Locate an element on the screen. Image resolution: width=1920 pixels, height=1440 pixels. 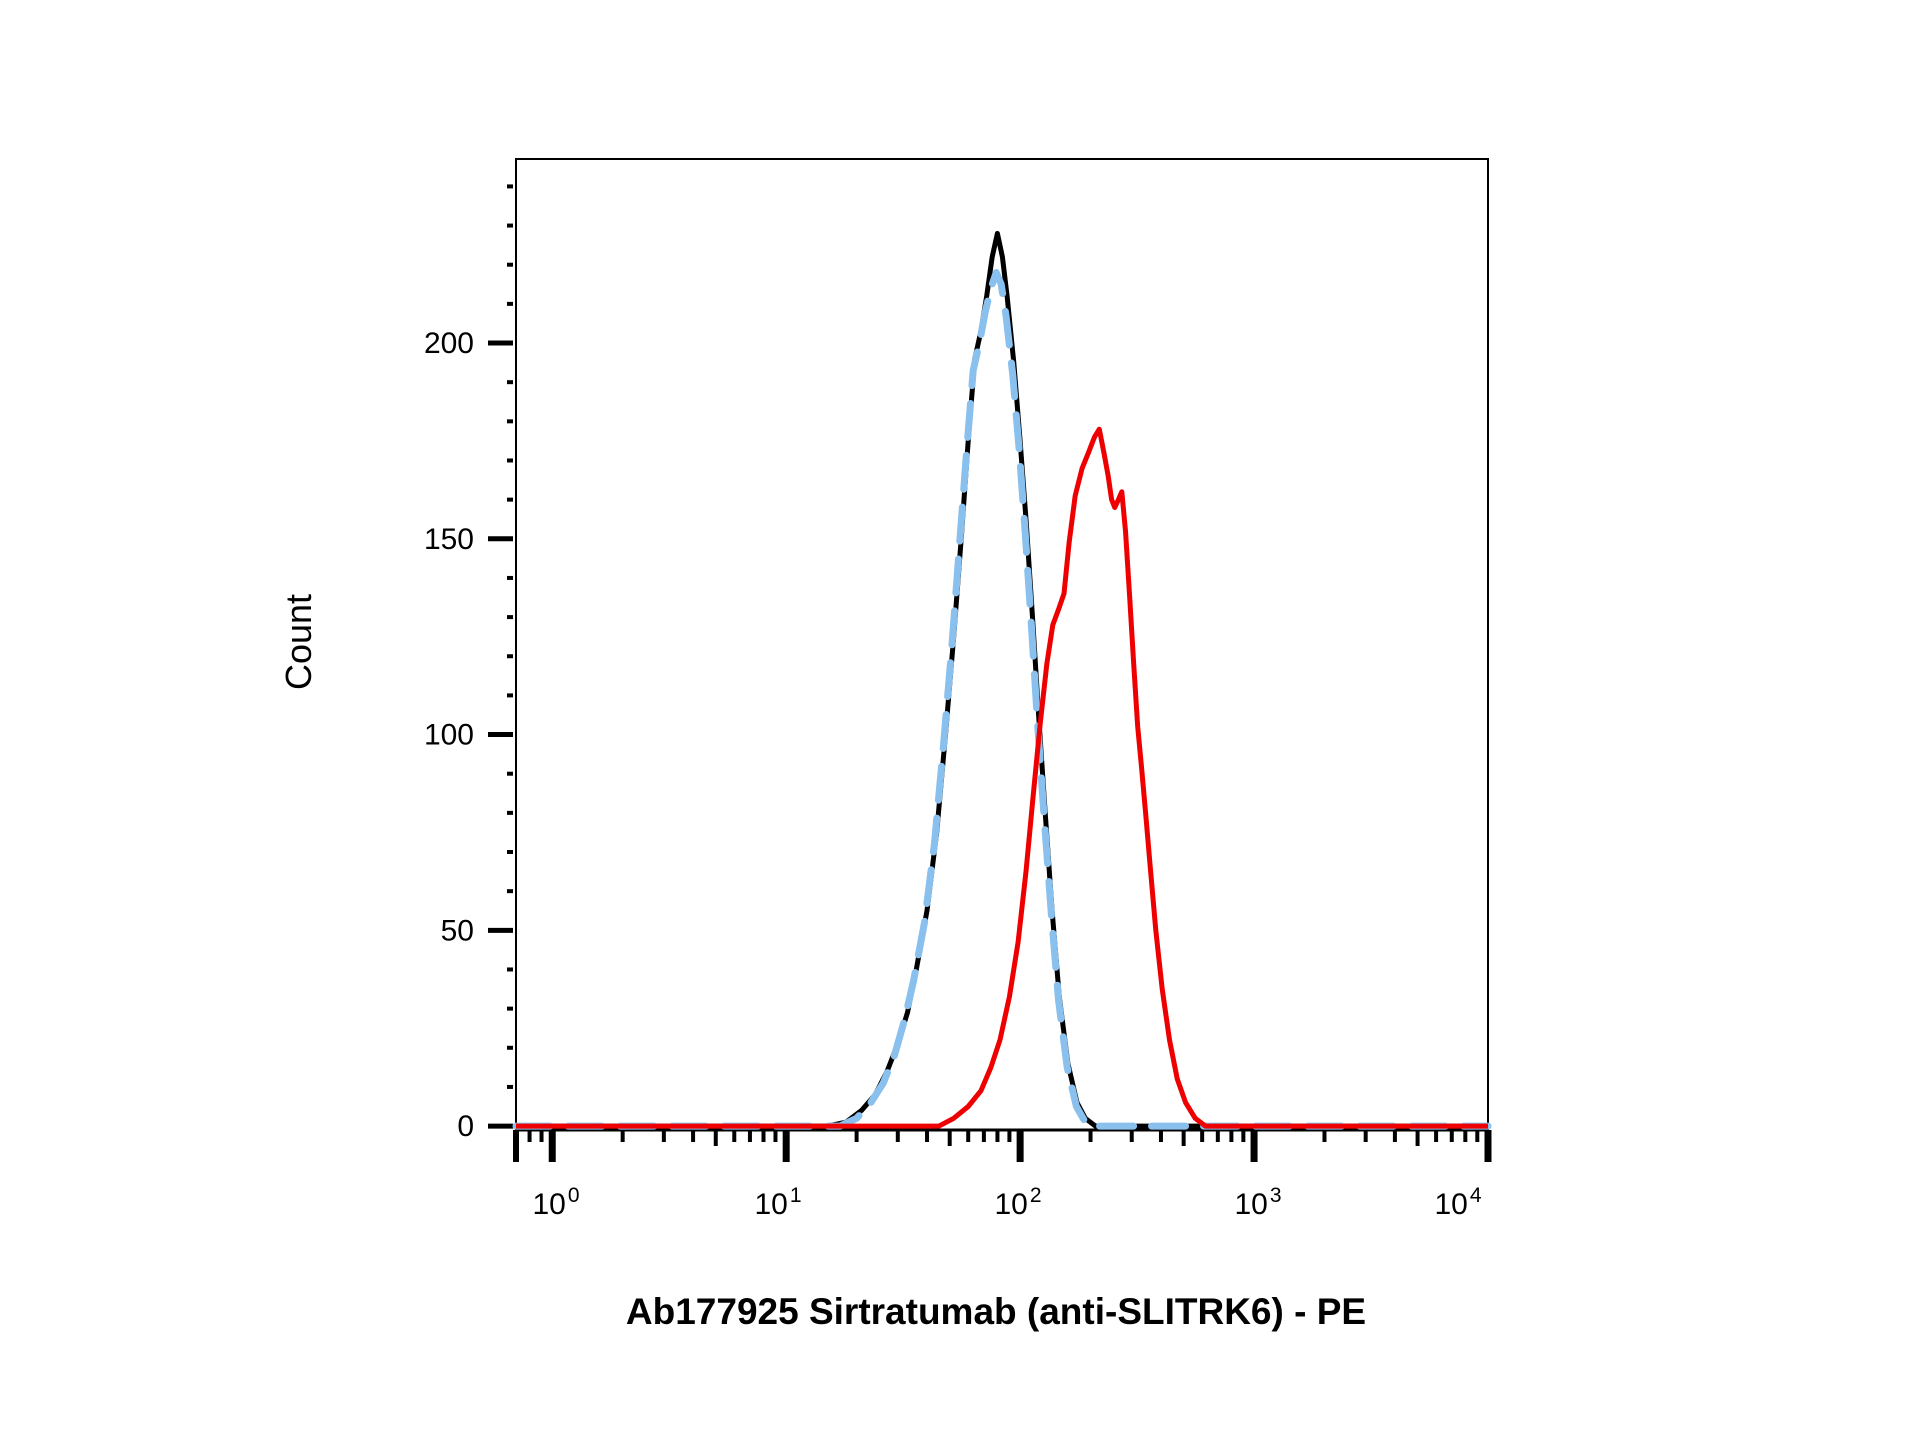
x-tick-label: 10² is located at coordinates (1017, 1202).